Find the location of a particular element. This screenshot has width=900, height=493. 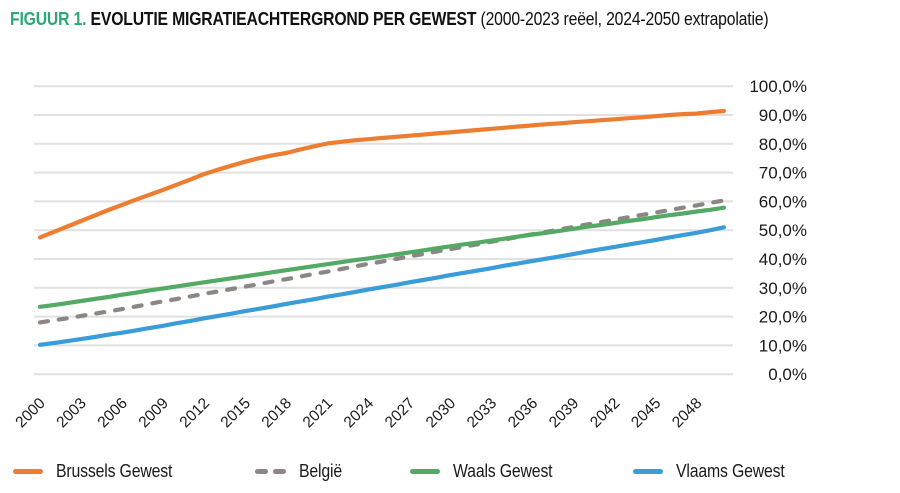

legend-label: België is located at coordinates (320, 470).